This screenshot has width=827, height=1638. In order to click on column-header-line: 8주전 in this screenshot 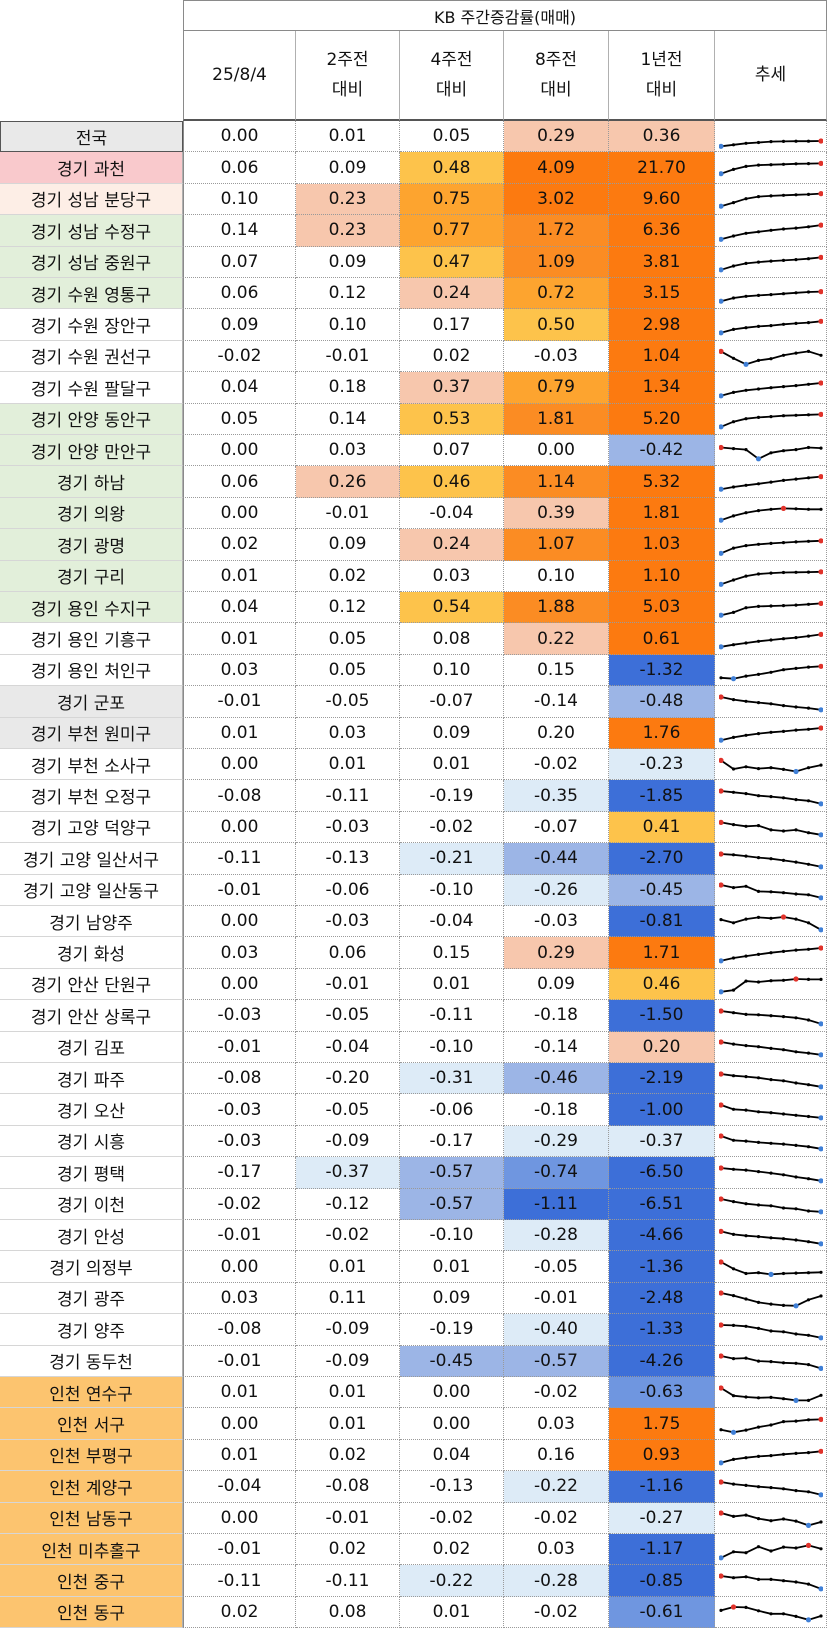, I will do `click(556, 60)`.